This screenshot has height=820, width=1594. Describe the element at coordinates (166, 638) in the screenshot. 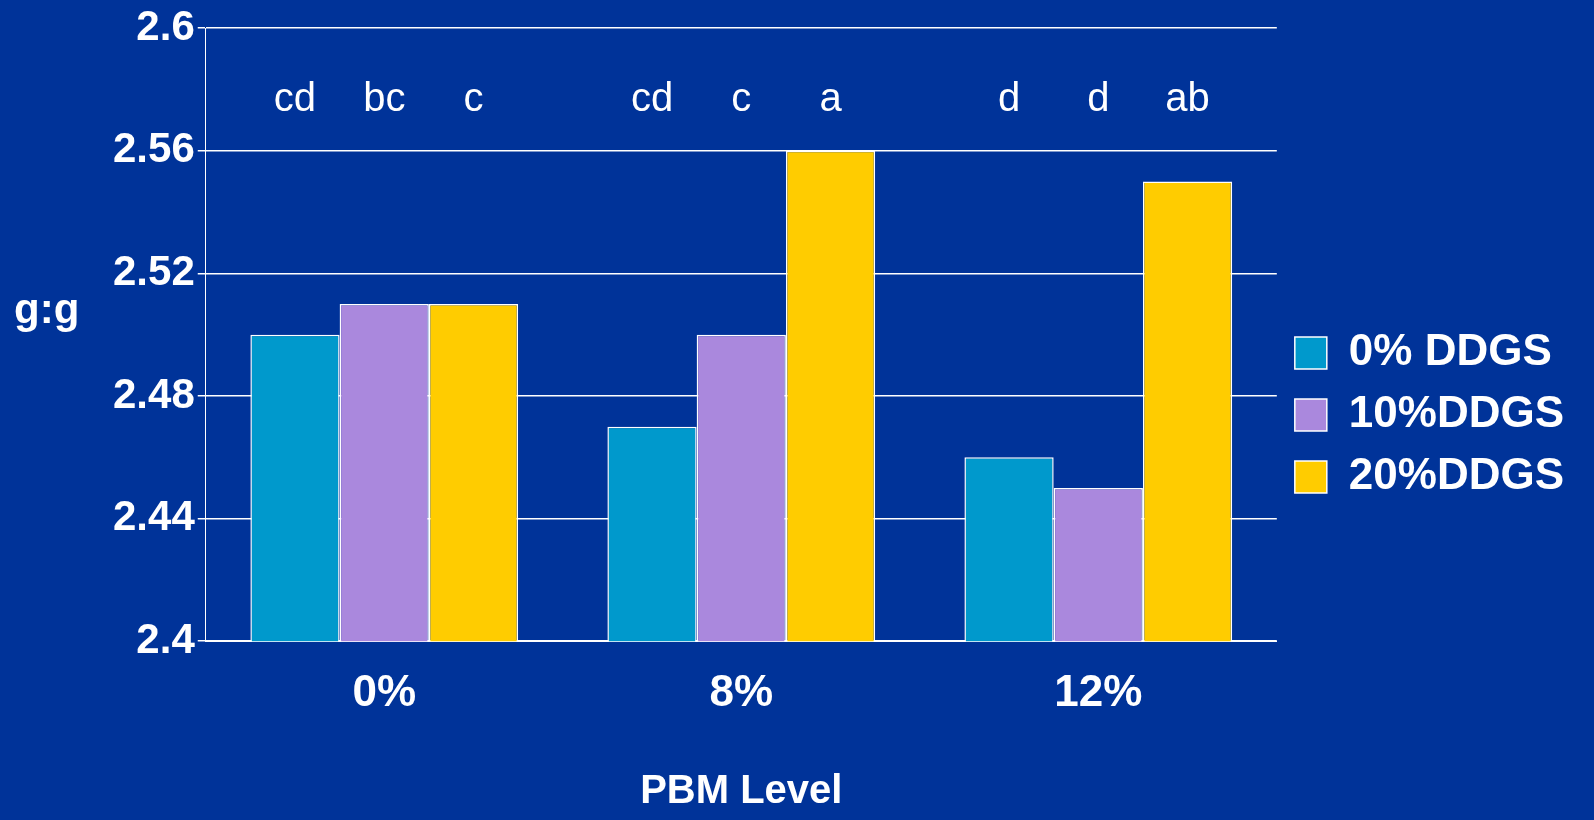

I see `y-tick-label: 2.4` at that location.